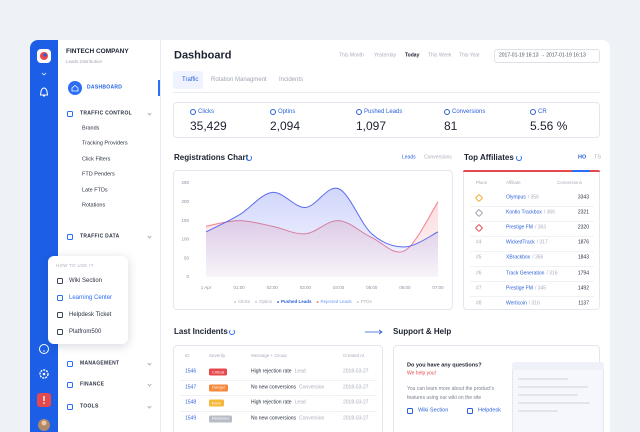 This screenshot has height=432, width=640. What do you see at coordinates (583, 212) in the screenshot?
I see `affiliate-conversions: 2321` at bounding box center [583, 212].